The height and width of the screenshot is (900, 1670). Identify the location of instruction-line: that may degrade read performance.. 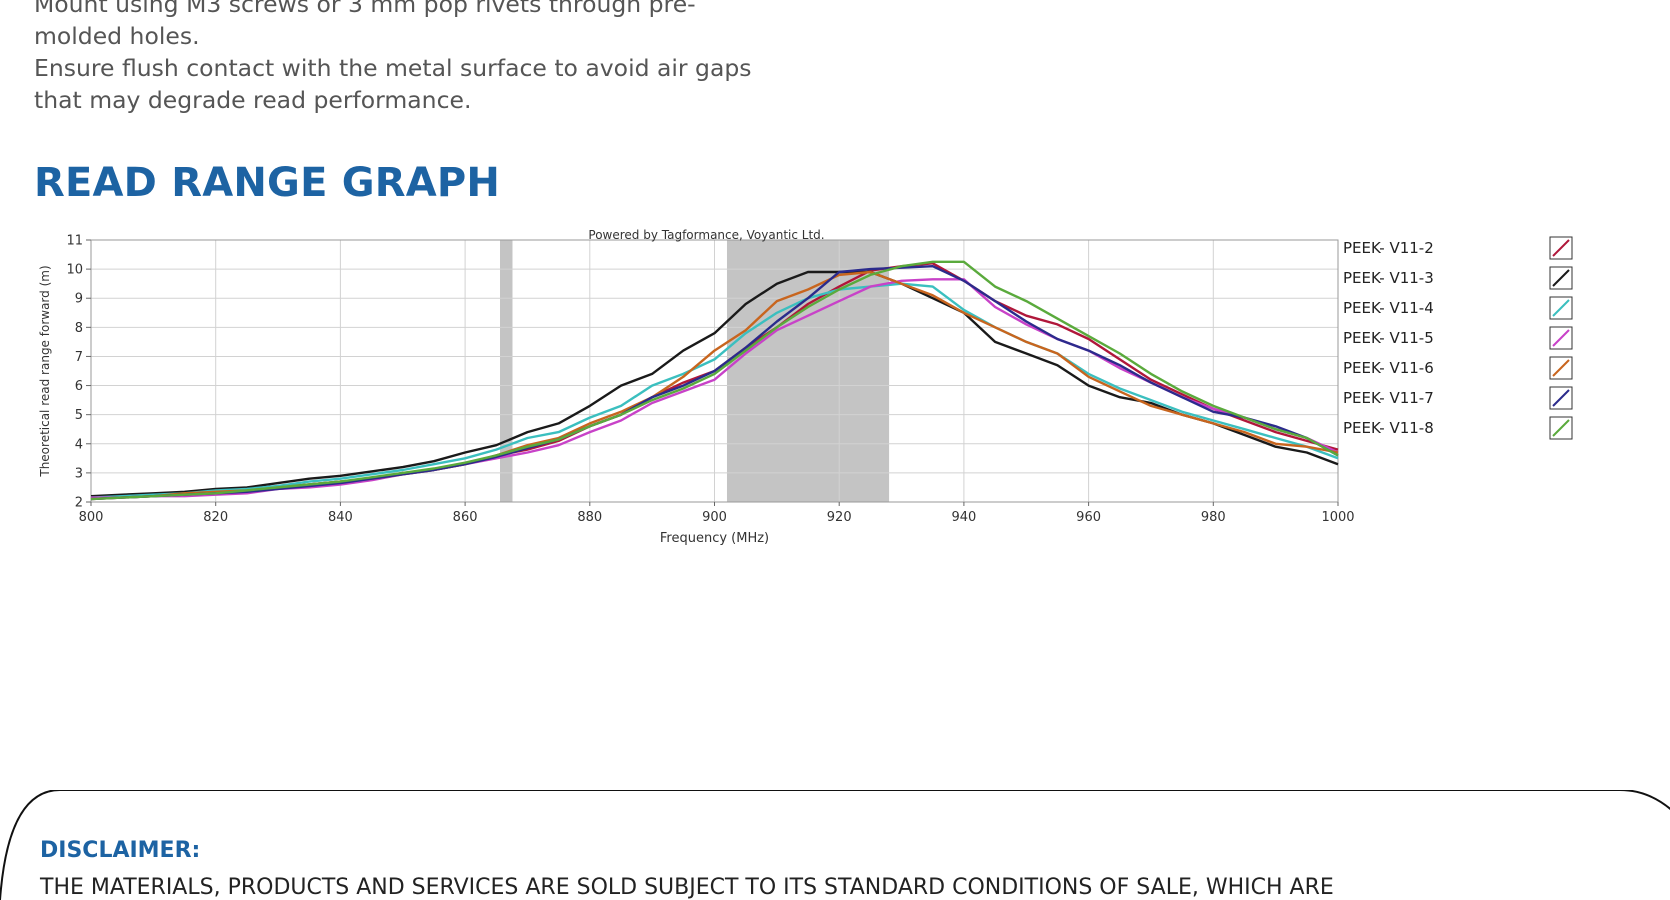
(253, 100).